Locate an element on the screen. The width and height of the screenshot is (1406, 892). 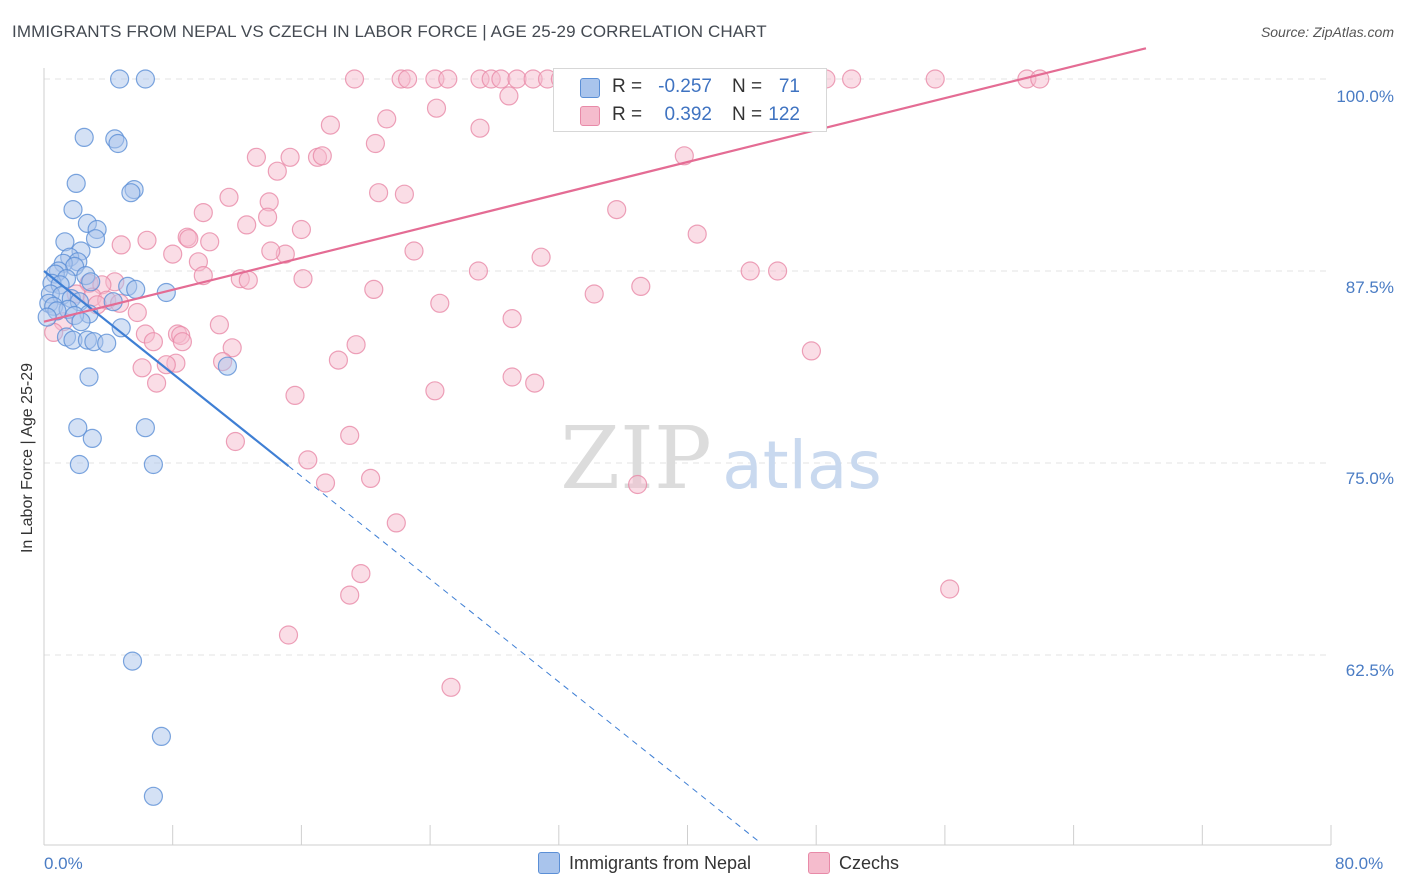
legend-n-label: N = is located at coordinates (747, 114).